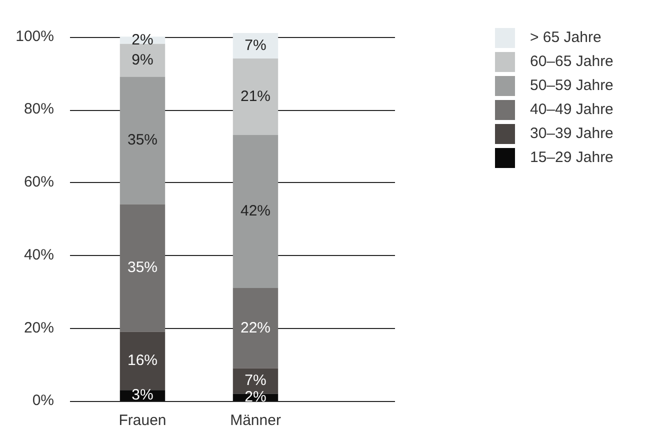 This screenshot has height=434, width=646. I want to click on data-label: 16%, so click(142, 361).